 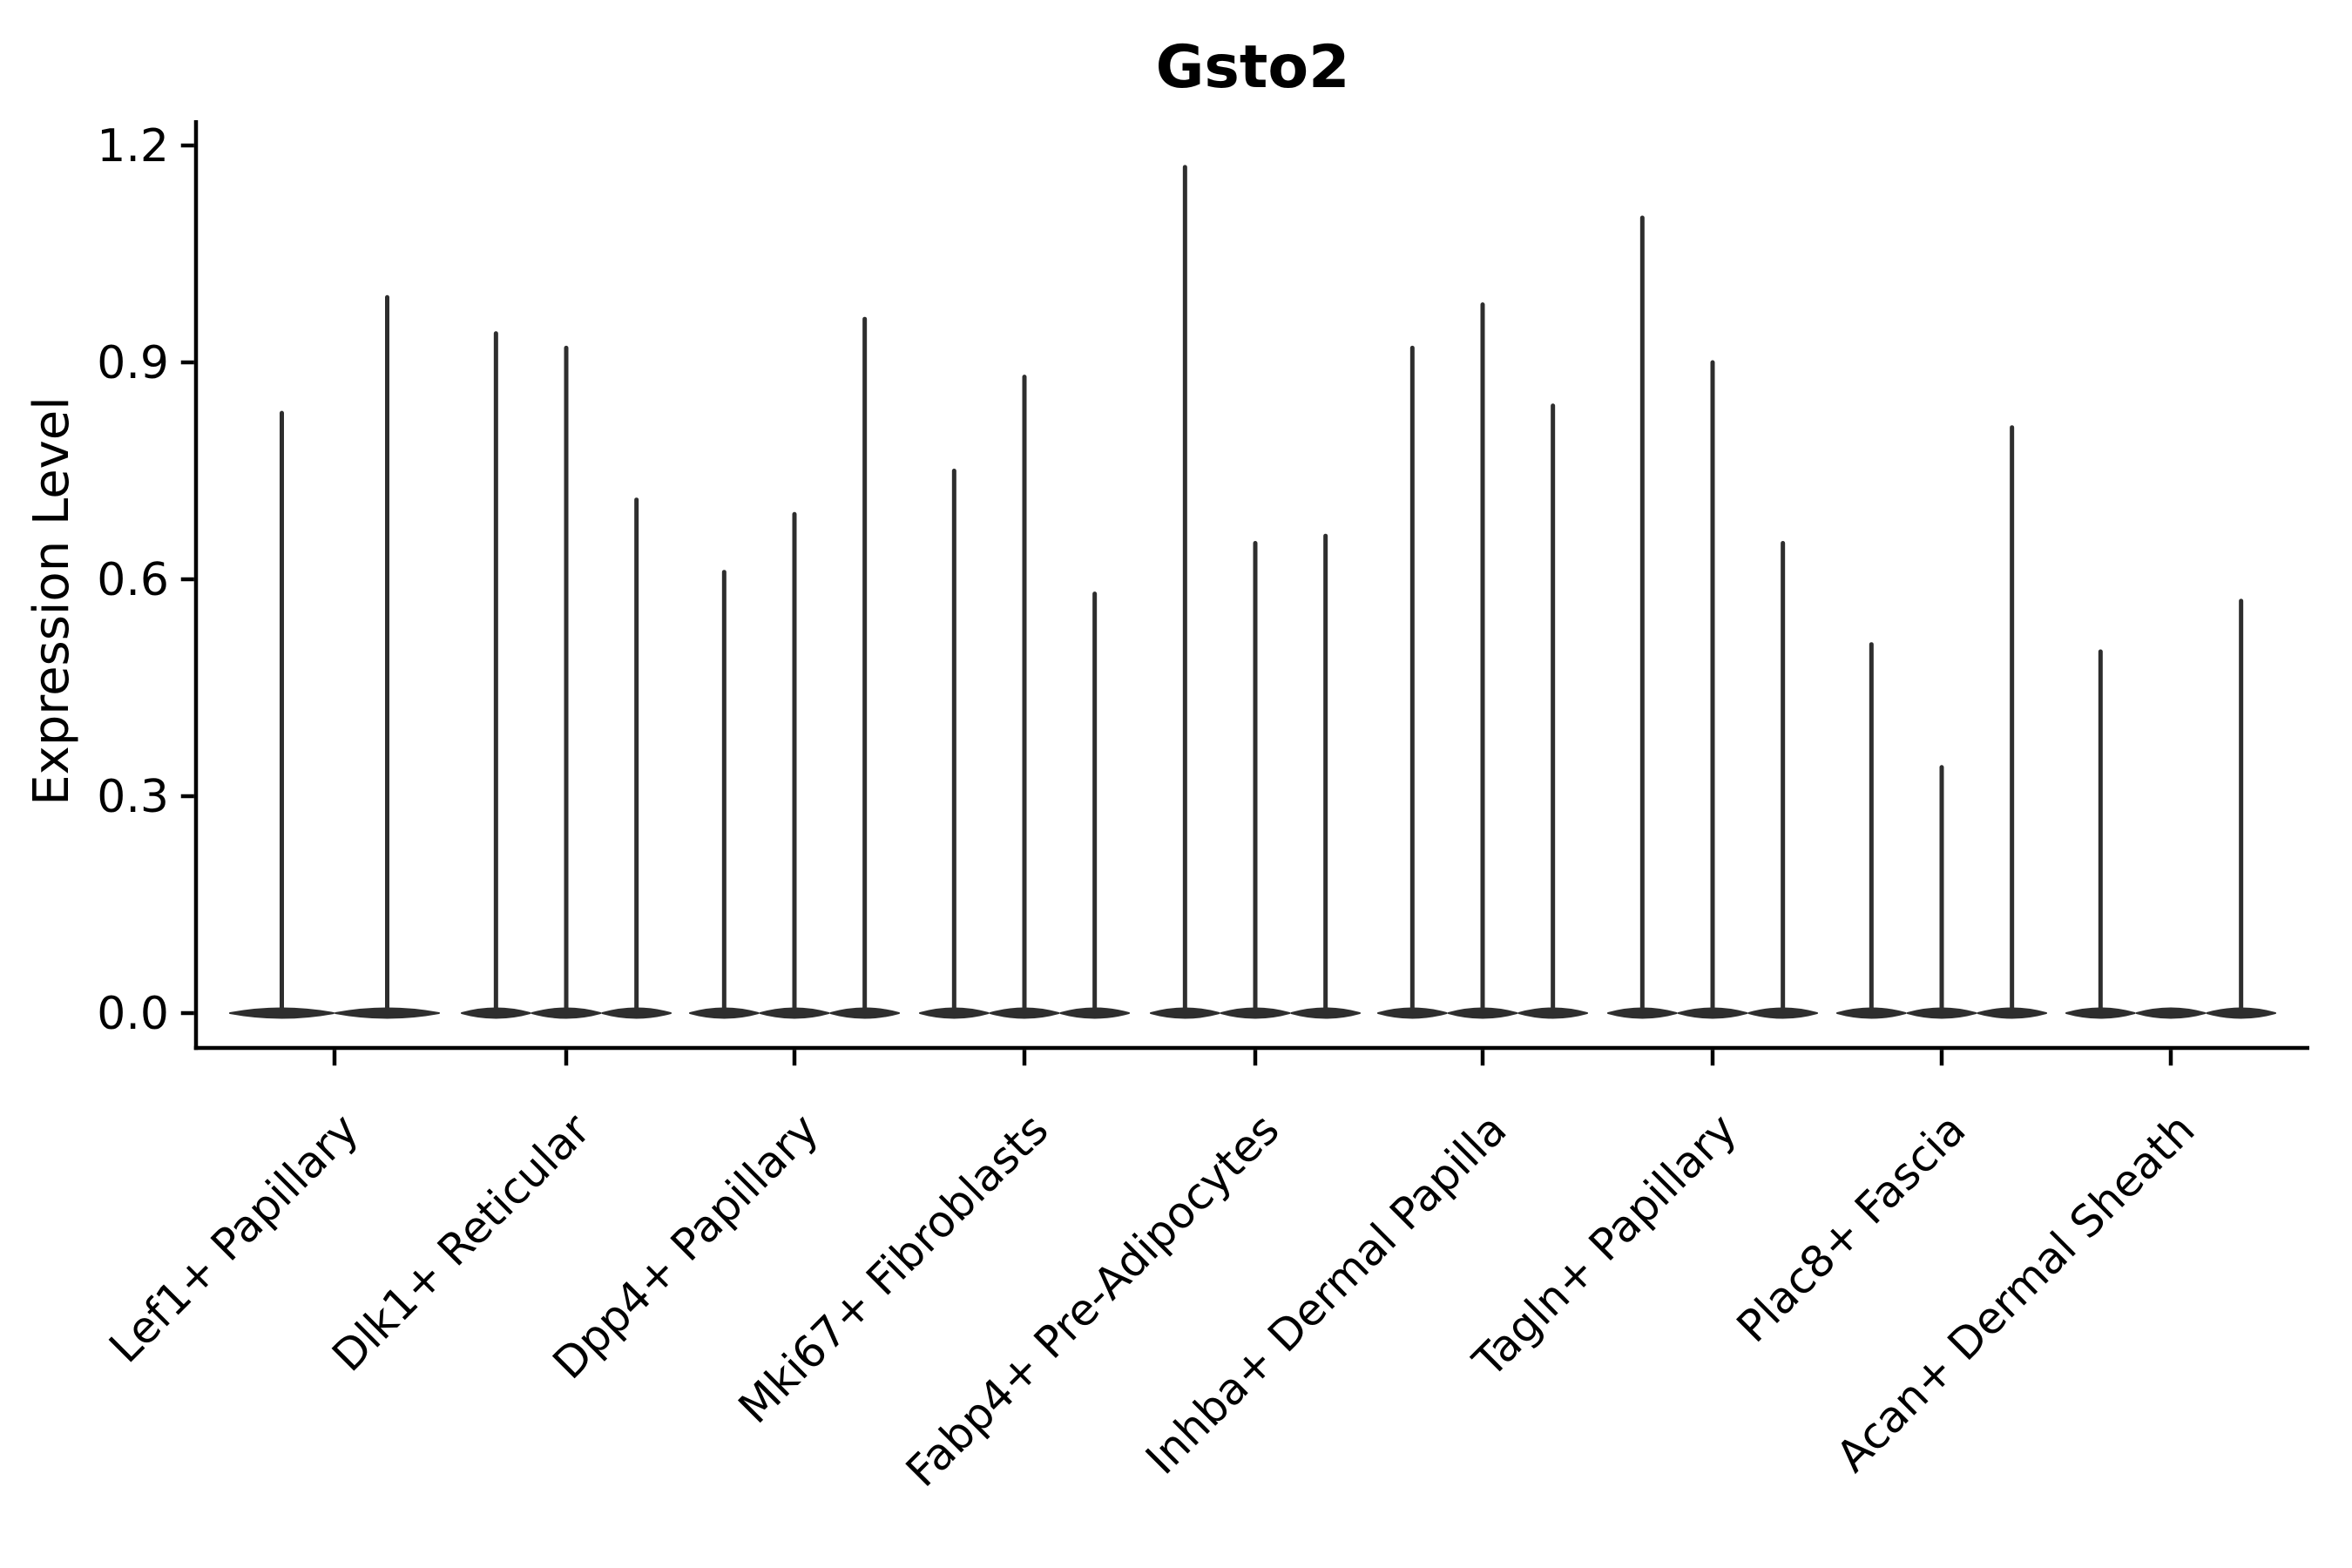 I want to click on y-tick-labels: 0.0 0.3 0.6 0.9 1.2, so click(x=133, y=580).